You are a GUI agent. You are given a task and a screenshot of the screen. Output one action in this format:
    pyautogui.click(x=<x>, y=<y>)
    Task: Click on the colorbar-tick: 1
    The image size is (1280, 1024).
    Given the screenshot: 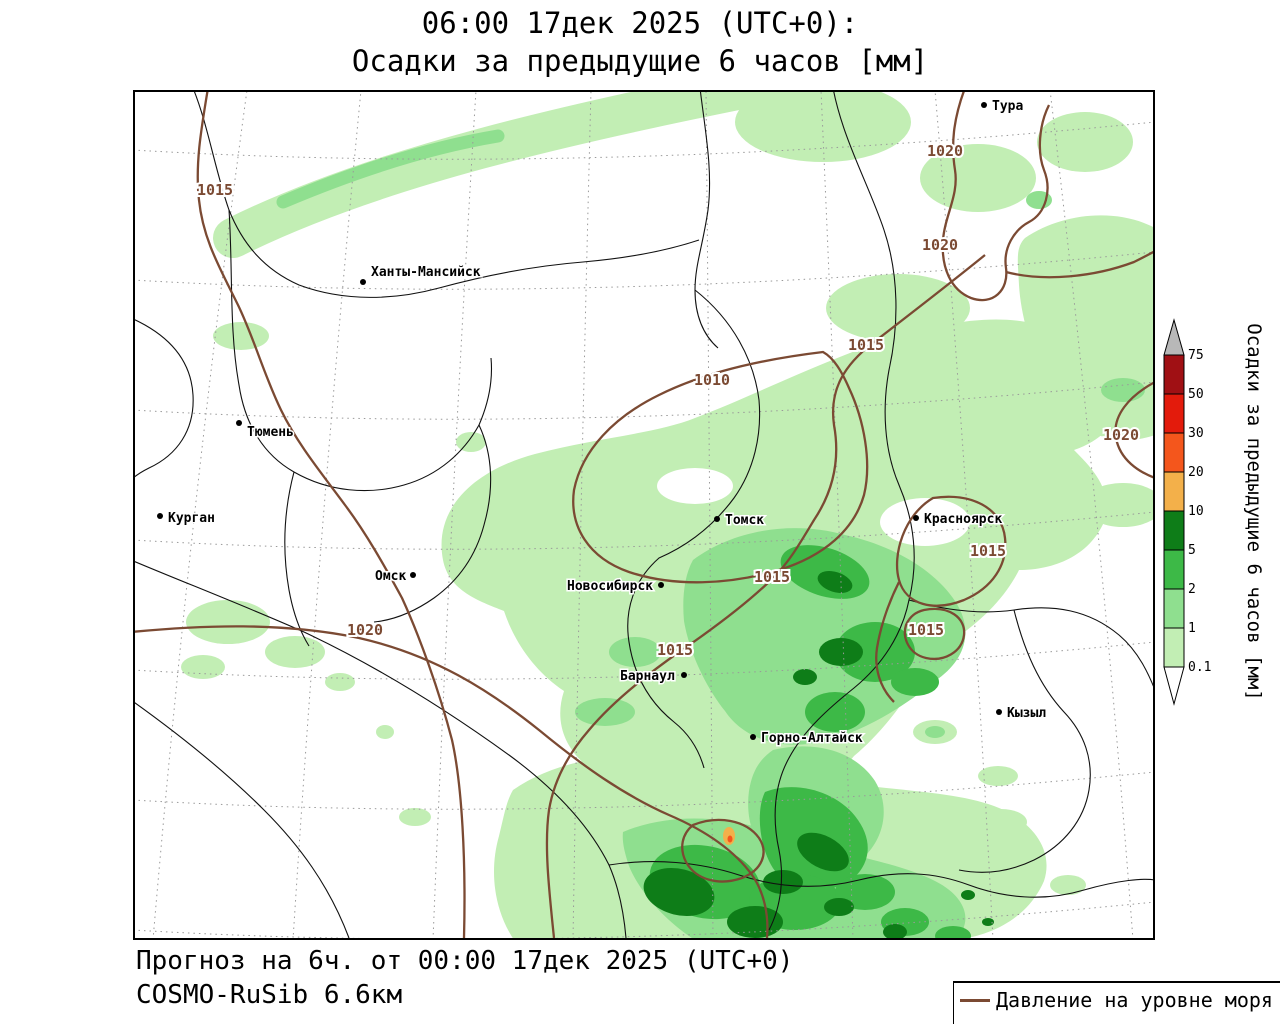 What is the action you would take?
    pyautogui.click(x=1192, y=628)
    